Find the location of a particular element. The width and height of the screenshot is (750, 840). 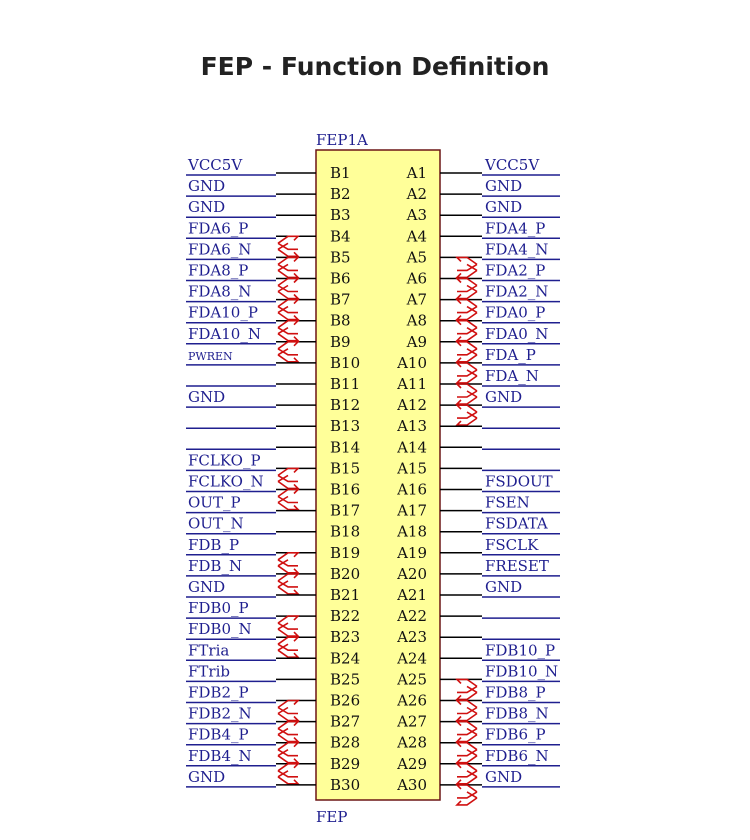

pin-number-a: A15 is located at coordinates (411, 468).